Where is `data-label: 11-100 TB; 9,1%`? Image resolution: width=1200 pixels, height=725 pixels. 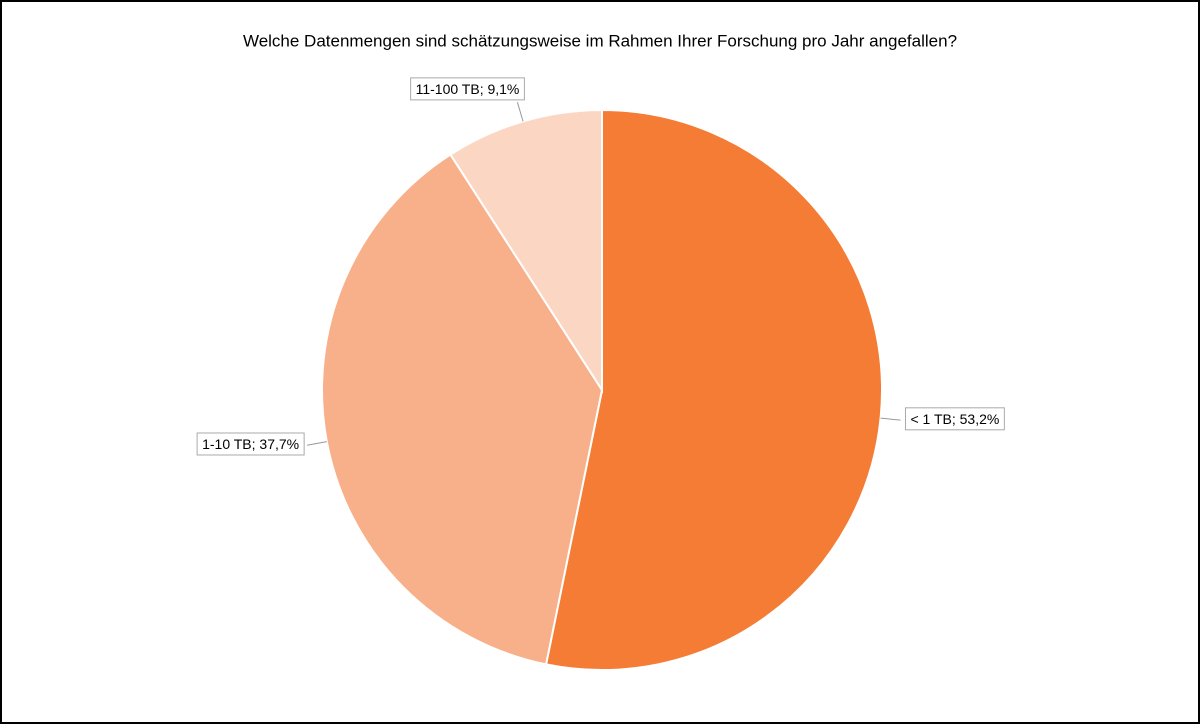
data-label: 11-100 TB; 9,1% is located at coordinates (468, 89).